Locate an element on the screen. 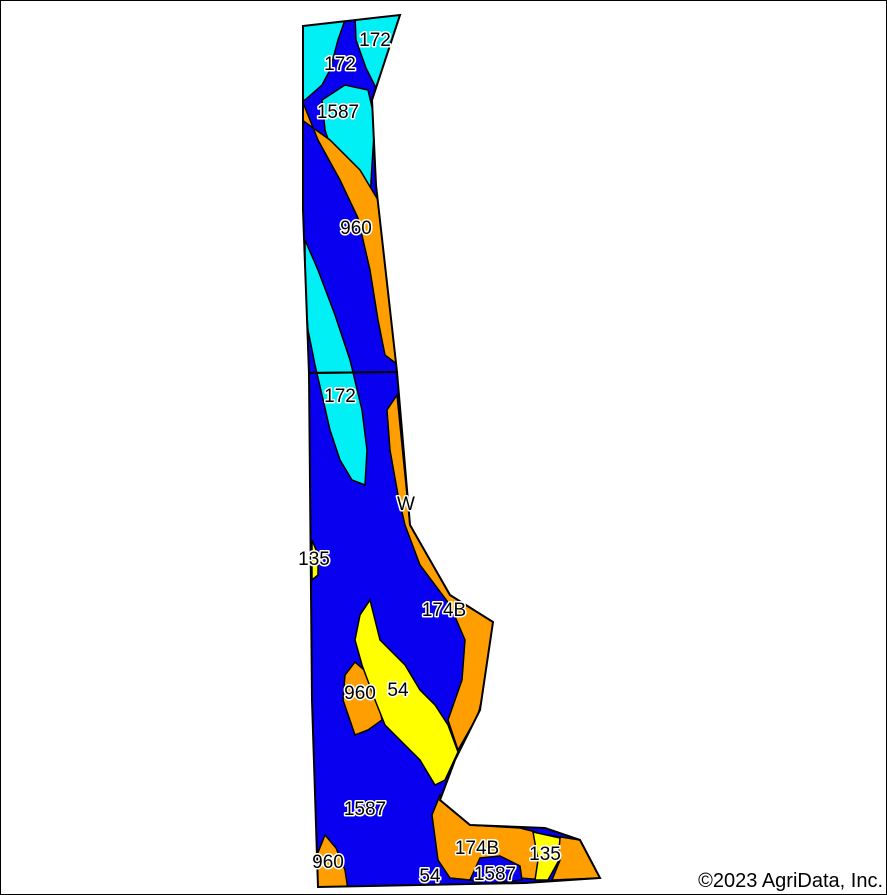 The image size is (887, 895). copyright-notice: ©2023 AgriData, Inc. is located at coordinates (790, 881).